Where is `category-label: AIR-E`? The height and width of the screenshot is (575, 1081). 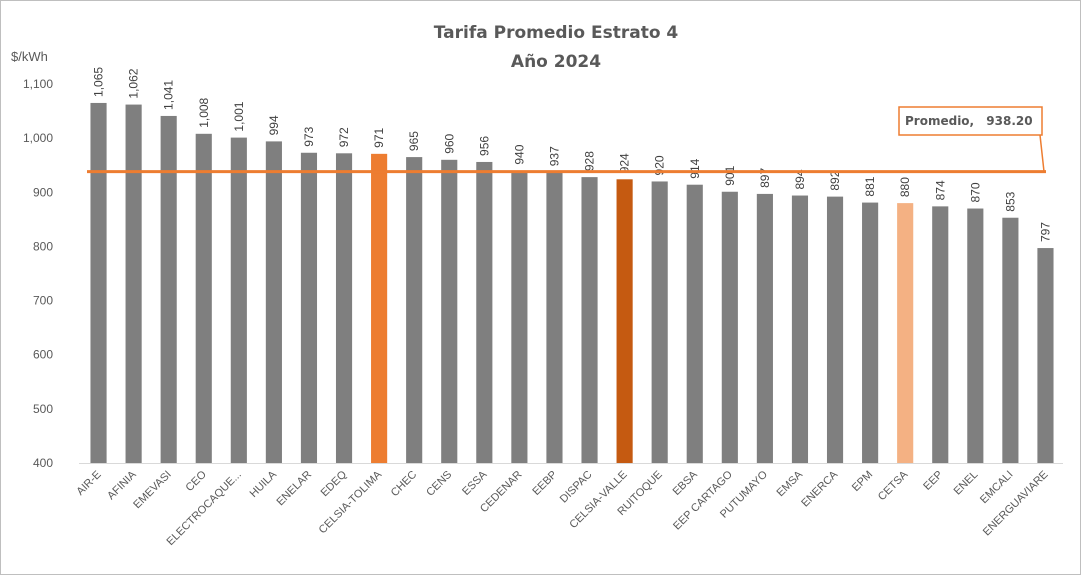
category-label: AIR-E is located at coordinates (88, 483).